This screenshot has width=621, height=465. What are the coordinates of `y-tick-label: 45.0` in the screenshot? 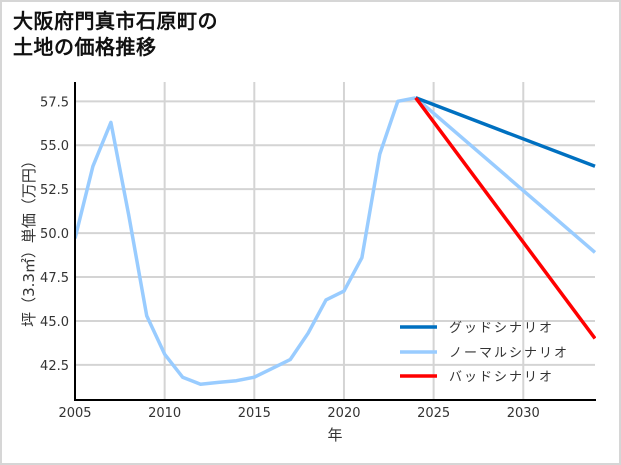 It's located at (54, 322).